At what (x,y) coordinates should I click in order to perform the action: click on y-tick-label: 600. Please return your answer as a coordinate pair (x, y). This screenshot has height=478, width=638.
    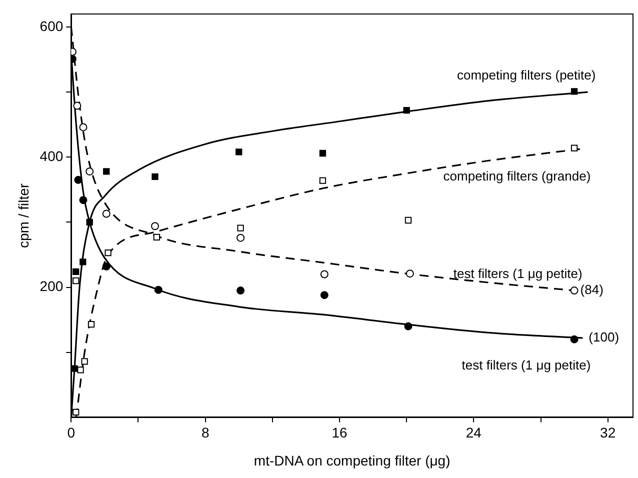
    Looking at the image, I should click on (52, 26).